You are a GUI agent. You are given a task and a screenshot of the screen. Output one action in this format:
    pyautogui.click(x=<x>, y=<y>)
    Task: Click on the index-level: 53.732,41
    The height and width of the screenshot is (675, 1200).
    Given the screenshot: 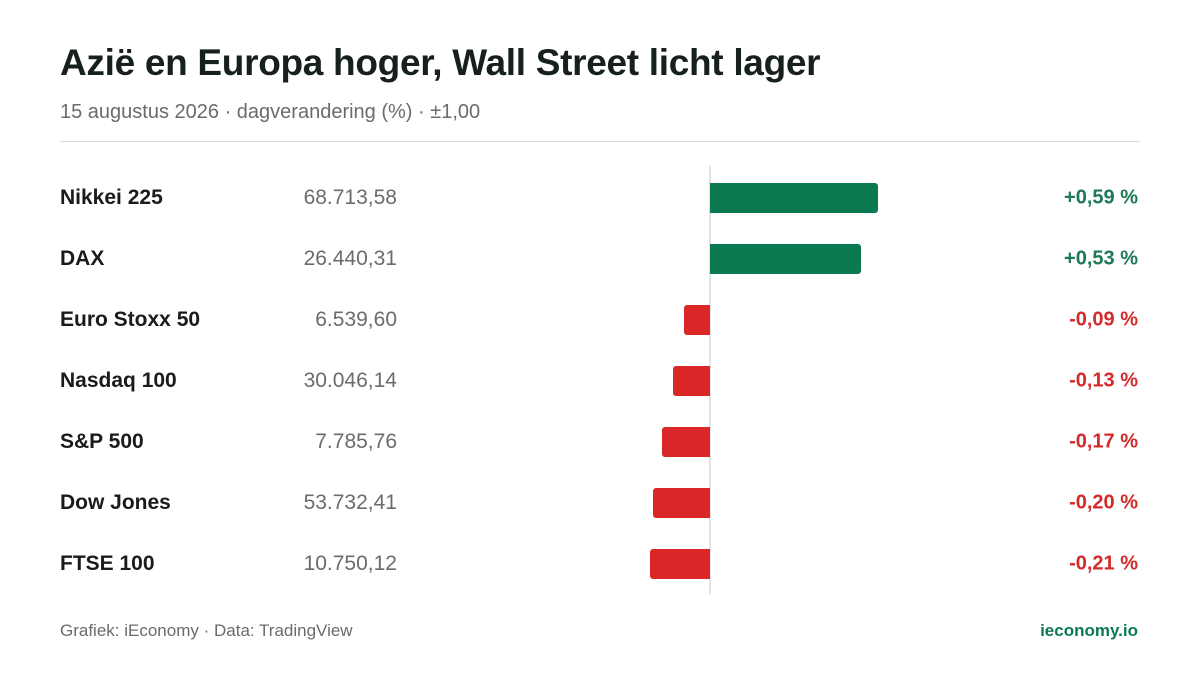 What is the action you would take?
    pyautogui.click(x=350, y=502)
    